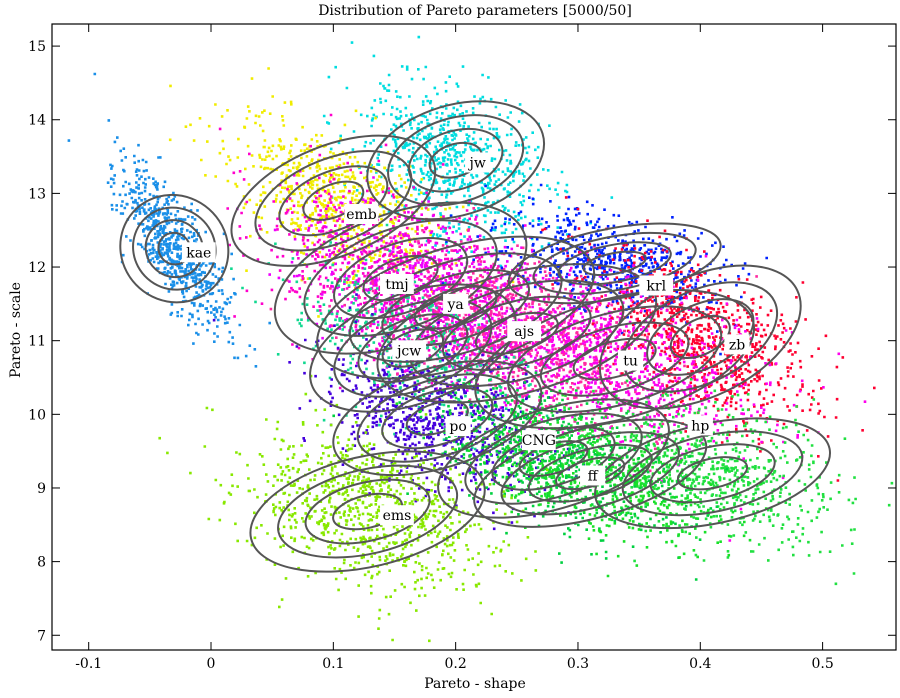 The height and width of the screenshot is (698, 900). I want to click on y-axis-title: Pareto - scale, so click(16, 330).